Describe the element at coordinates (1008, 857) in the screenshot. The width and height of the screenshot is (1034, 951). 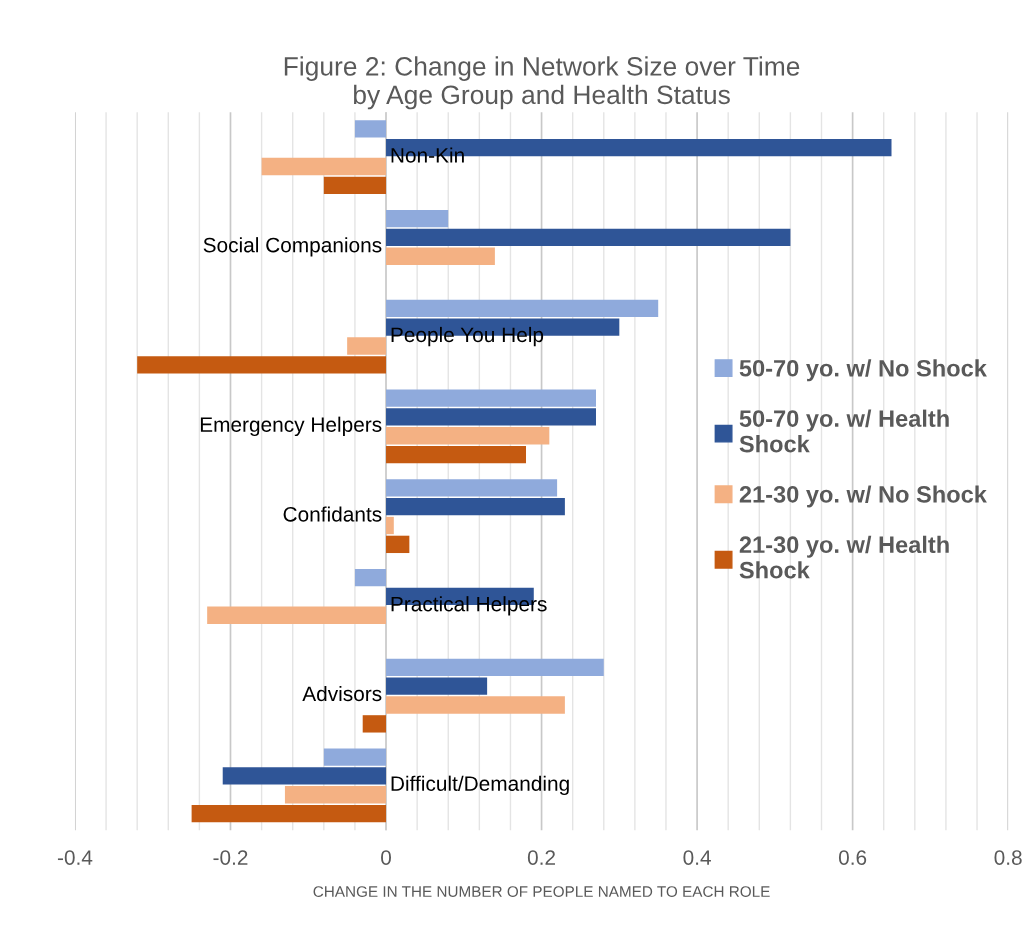
I see `x-tick-label: 0.8` at that location.